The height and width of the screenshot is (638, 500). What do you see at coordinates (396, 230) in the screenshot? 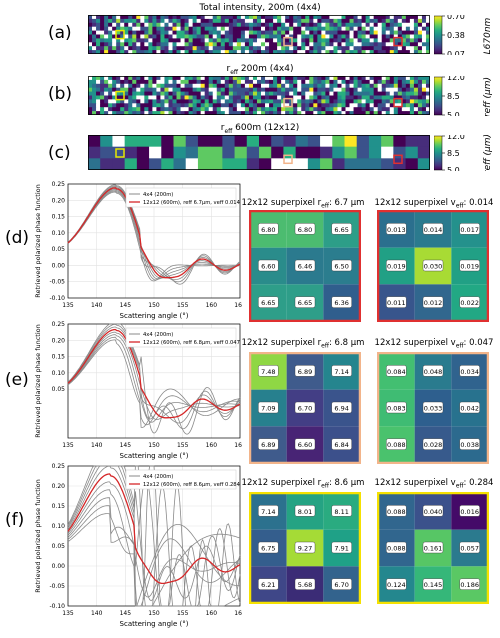
I see `value-label: 0.013` at bounding box center [396, 230].